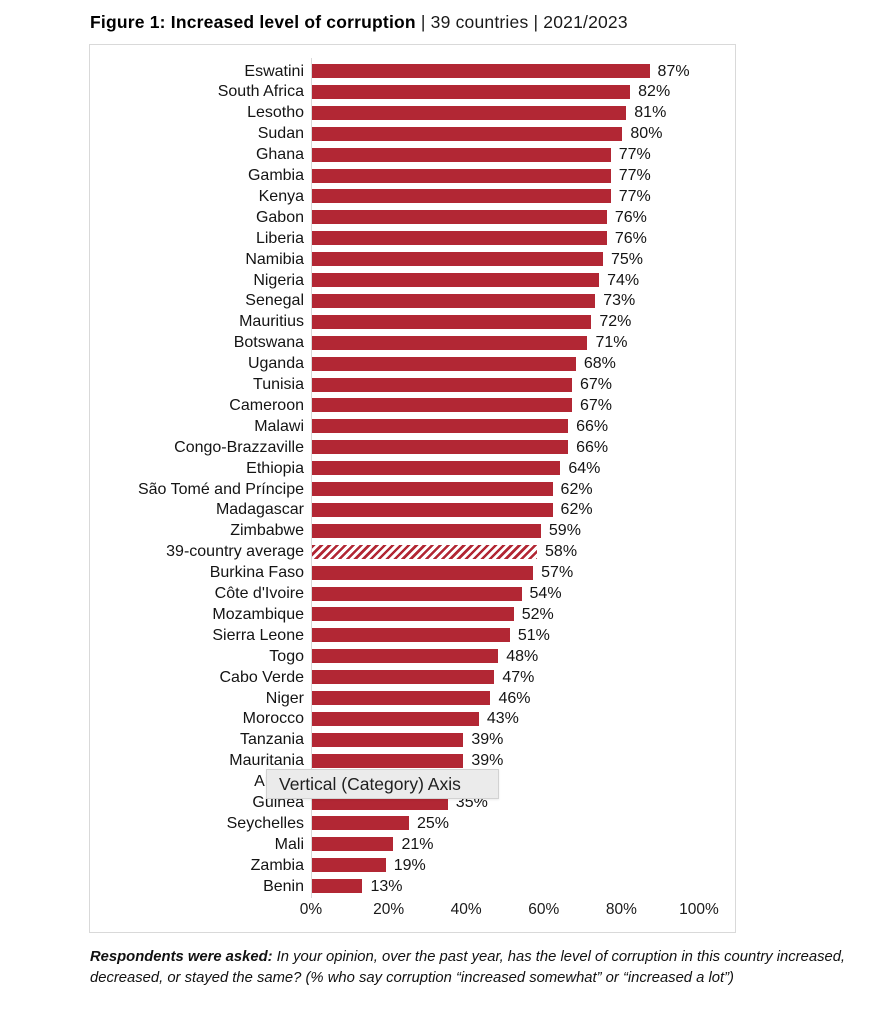  I want to click on value-label: 77%, so click(634, 196).